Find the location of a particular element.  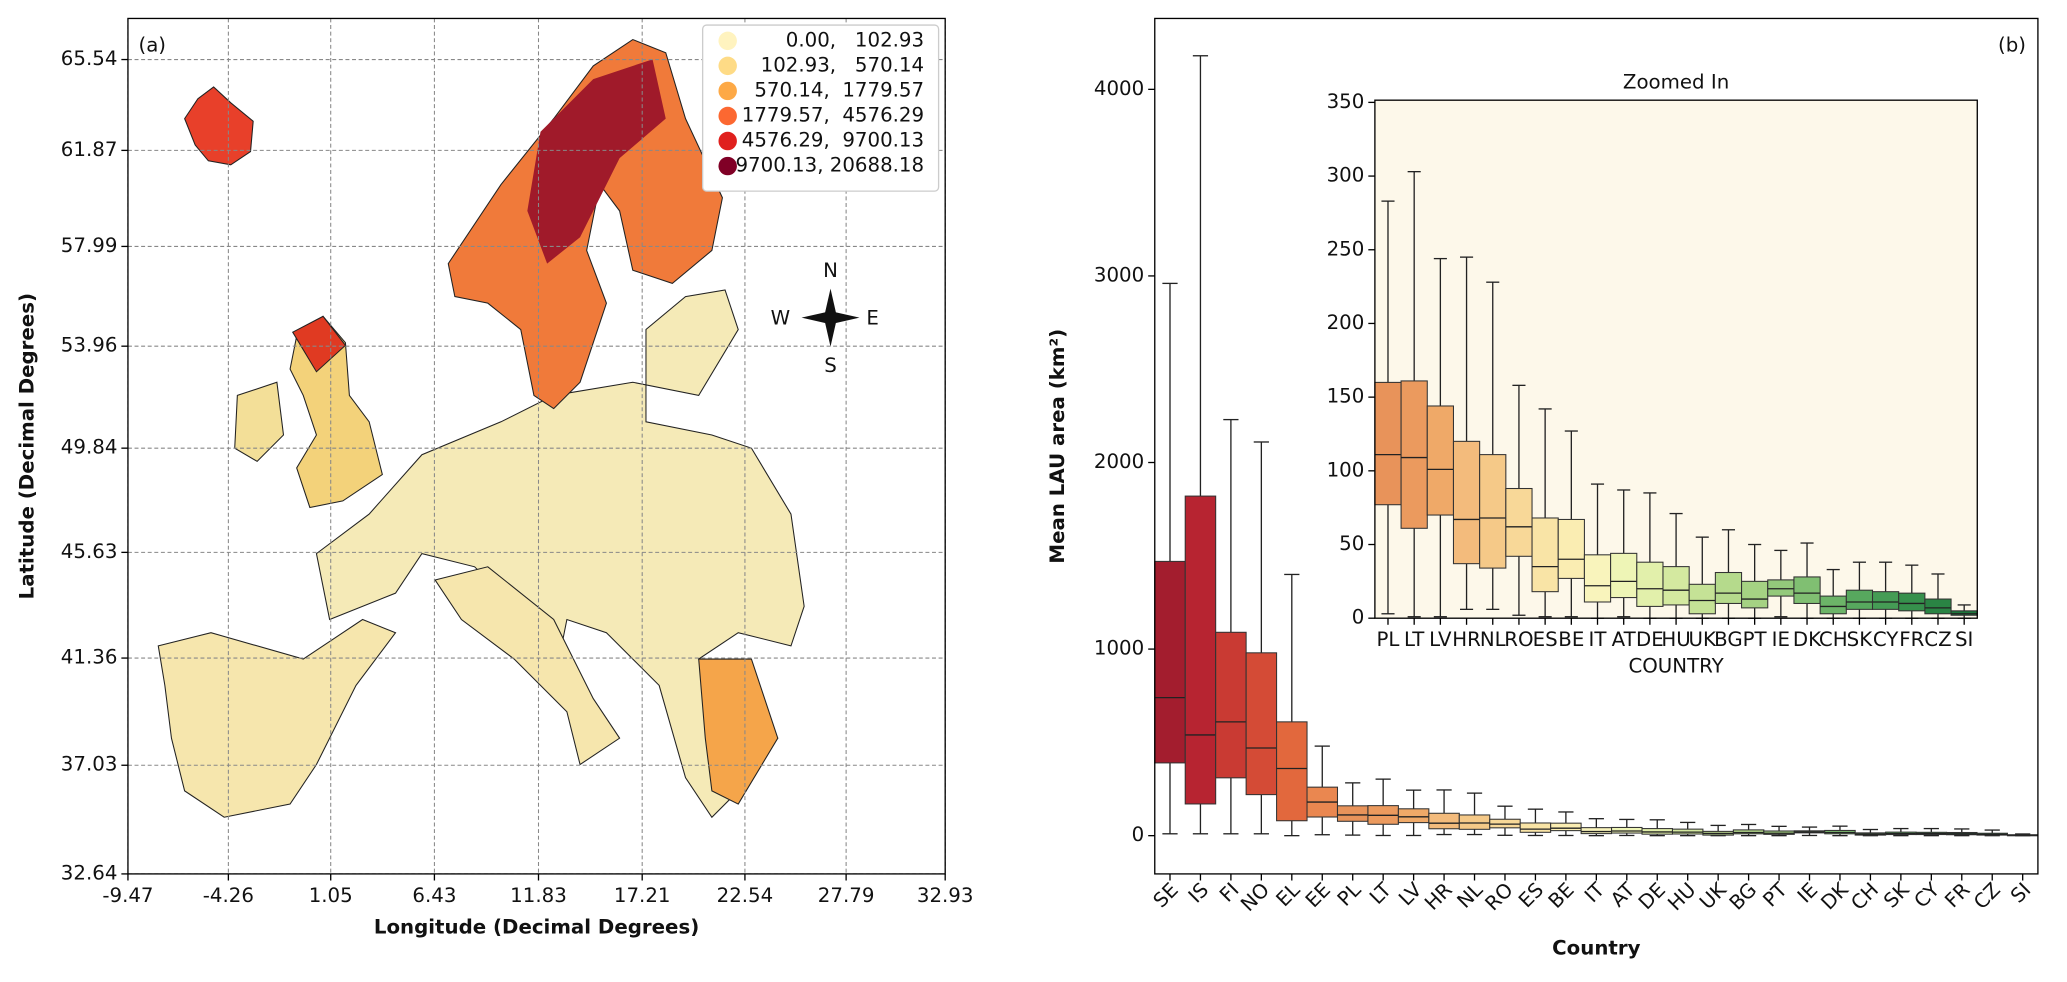

x-tick-label: 27.79 is located at coordinates (846, 895).